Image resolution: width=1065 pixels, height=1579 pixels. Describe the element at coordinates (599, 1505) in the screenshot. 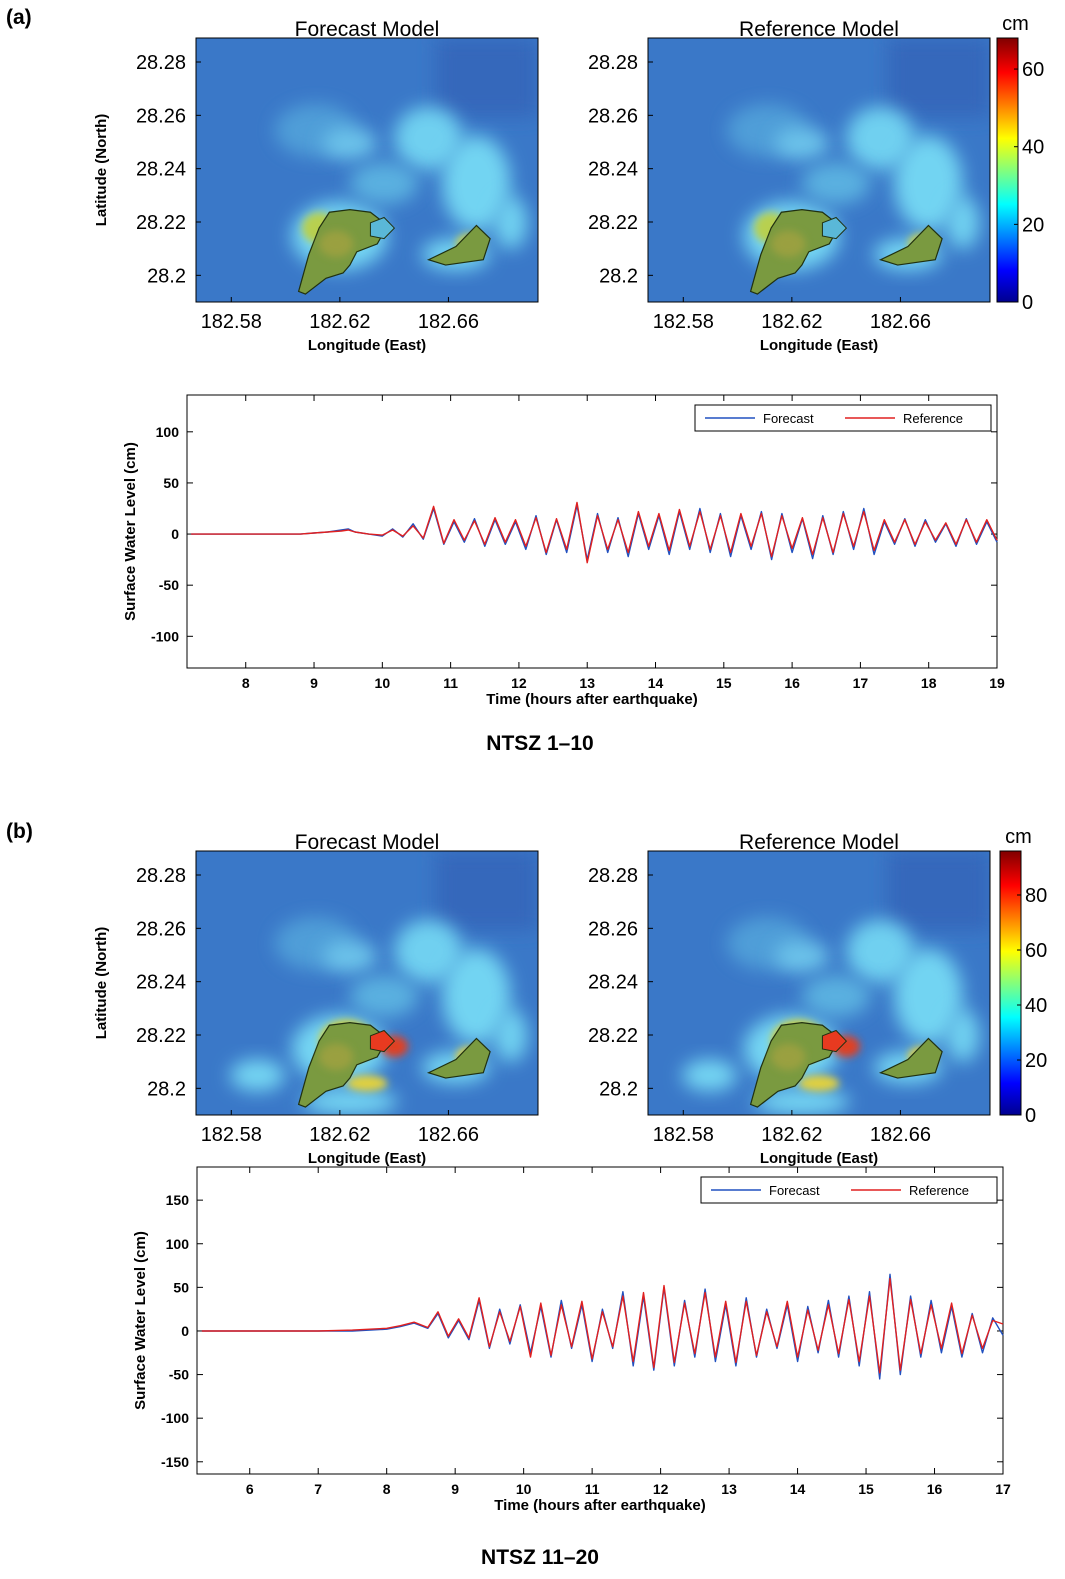

I see `x-axis-title: Time (hours after earthquake)` at that location.